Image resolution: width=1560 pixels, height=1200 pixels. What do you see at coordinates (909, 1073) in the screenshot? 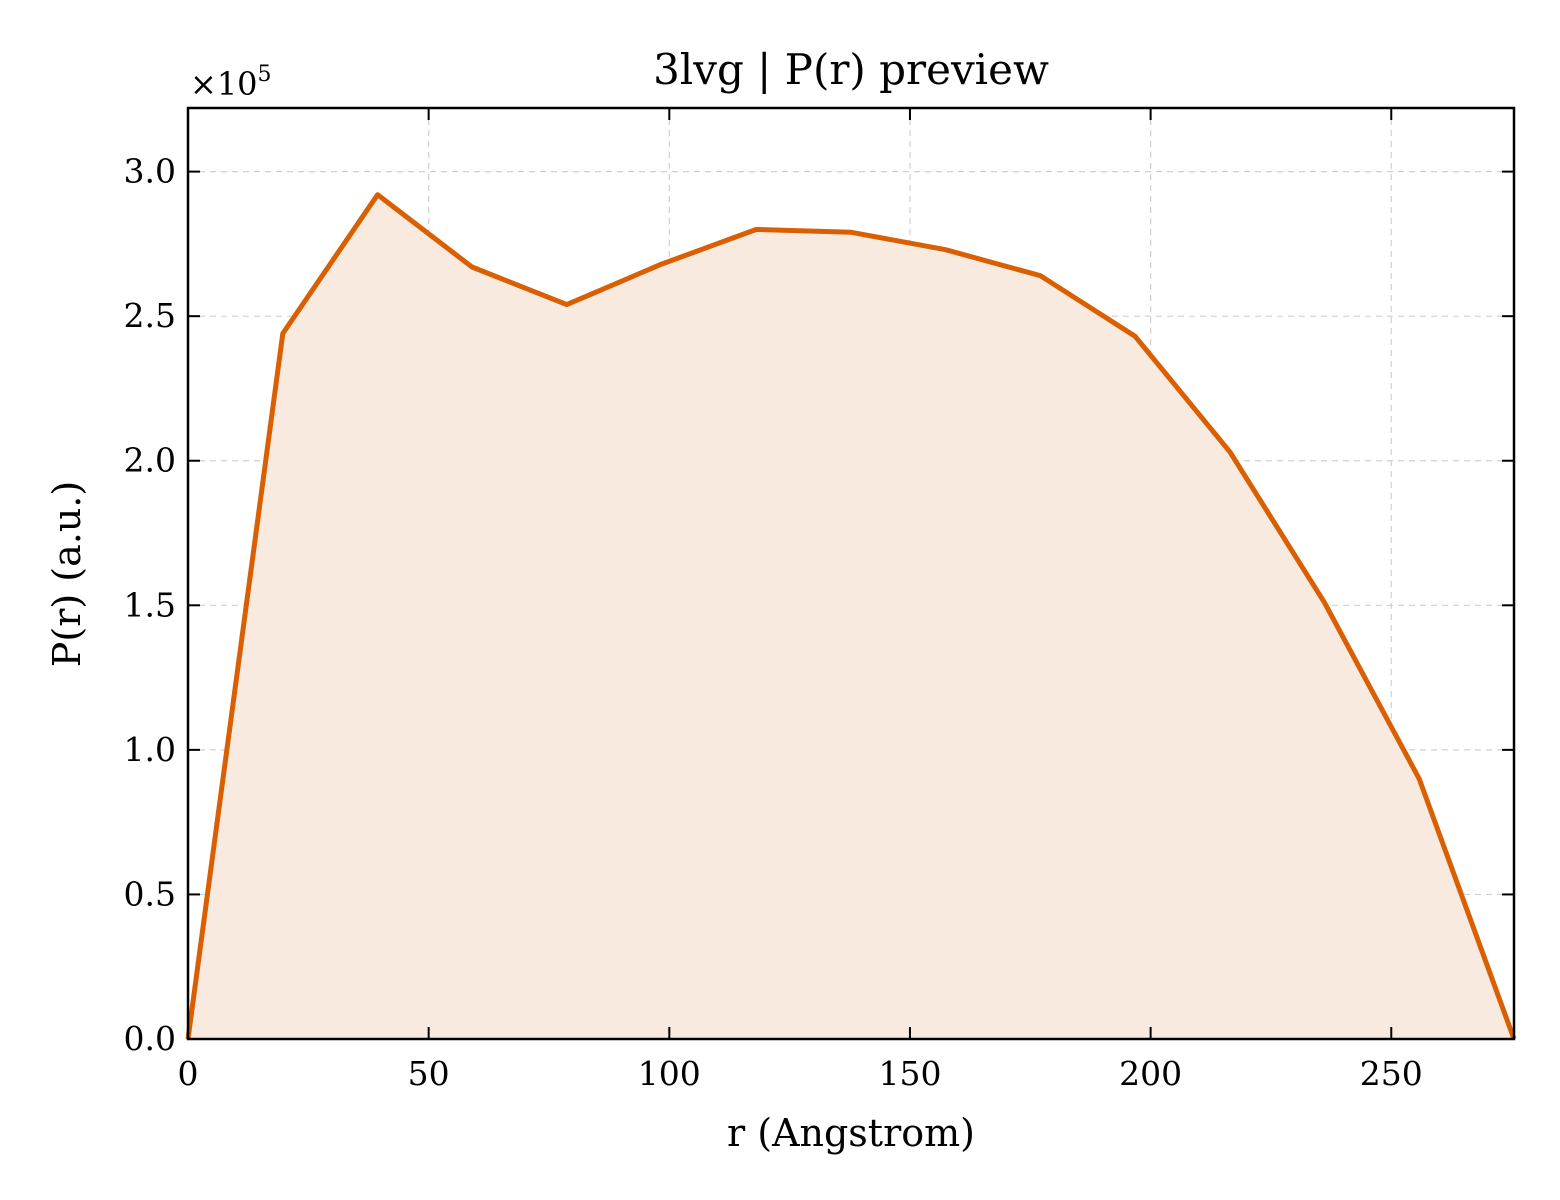
I see `x-tick-label: 150` at bounding box center [909, 1073].